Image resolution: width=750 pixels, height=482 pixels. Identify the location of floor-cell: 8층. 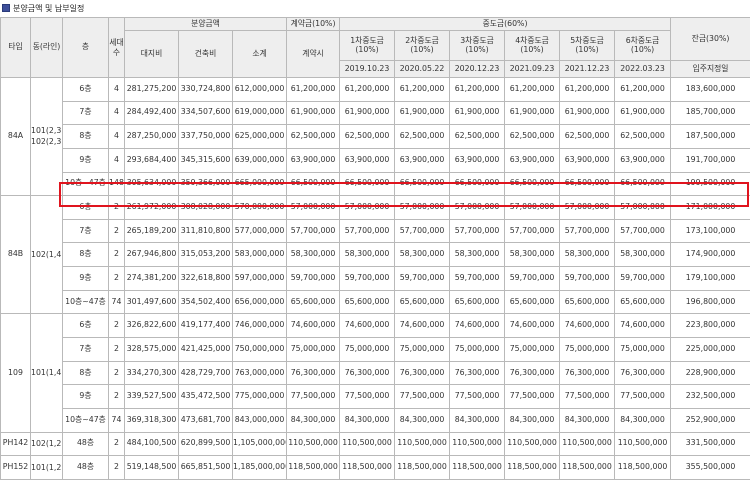
(85, 255).